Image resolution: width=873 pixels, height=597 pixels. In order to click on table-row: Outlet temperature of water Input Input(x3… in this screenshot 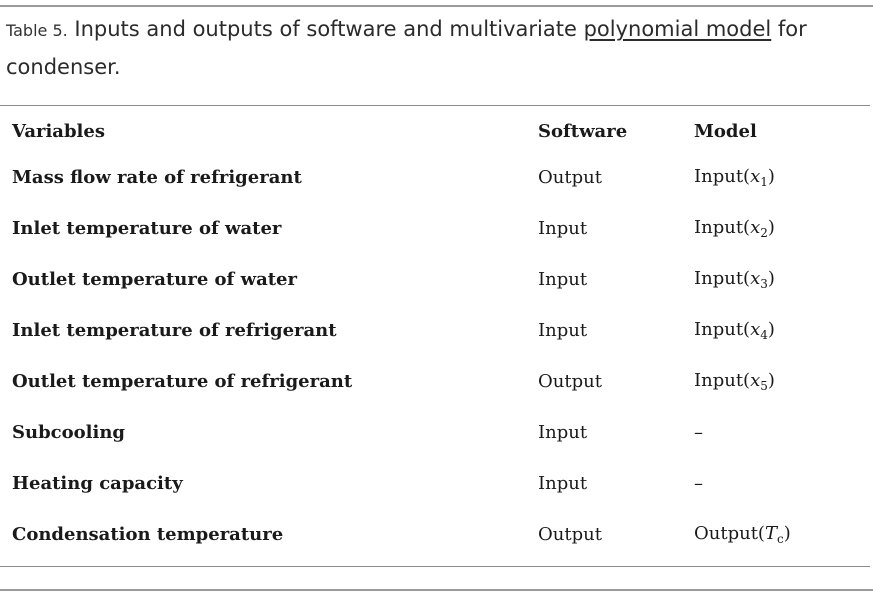, I will do `click(435, 279)`.